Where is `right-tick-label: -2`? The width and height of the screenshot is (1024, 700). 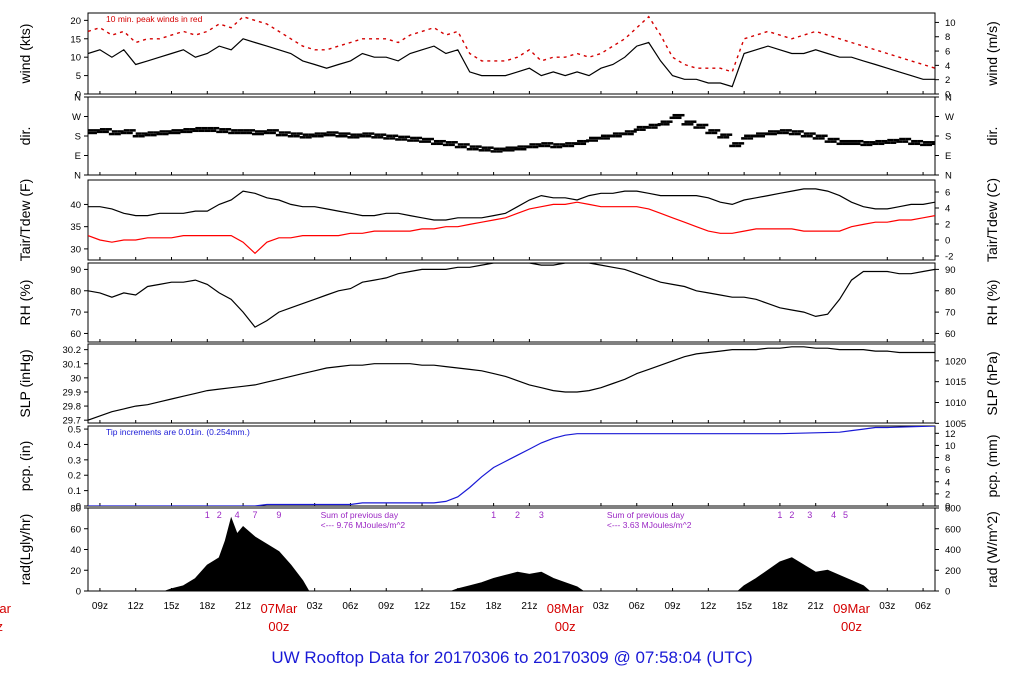
right-tick-label: -2 is located at coordinates (949, 257).